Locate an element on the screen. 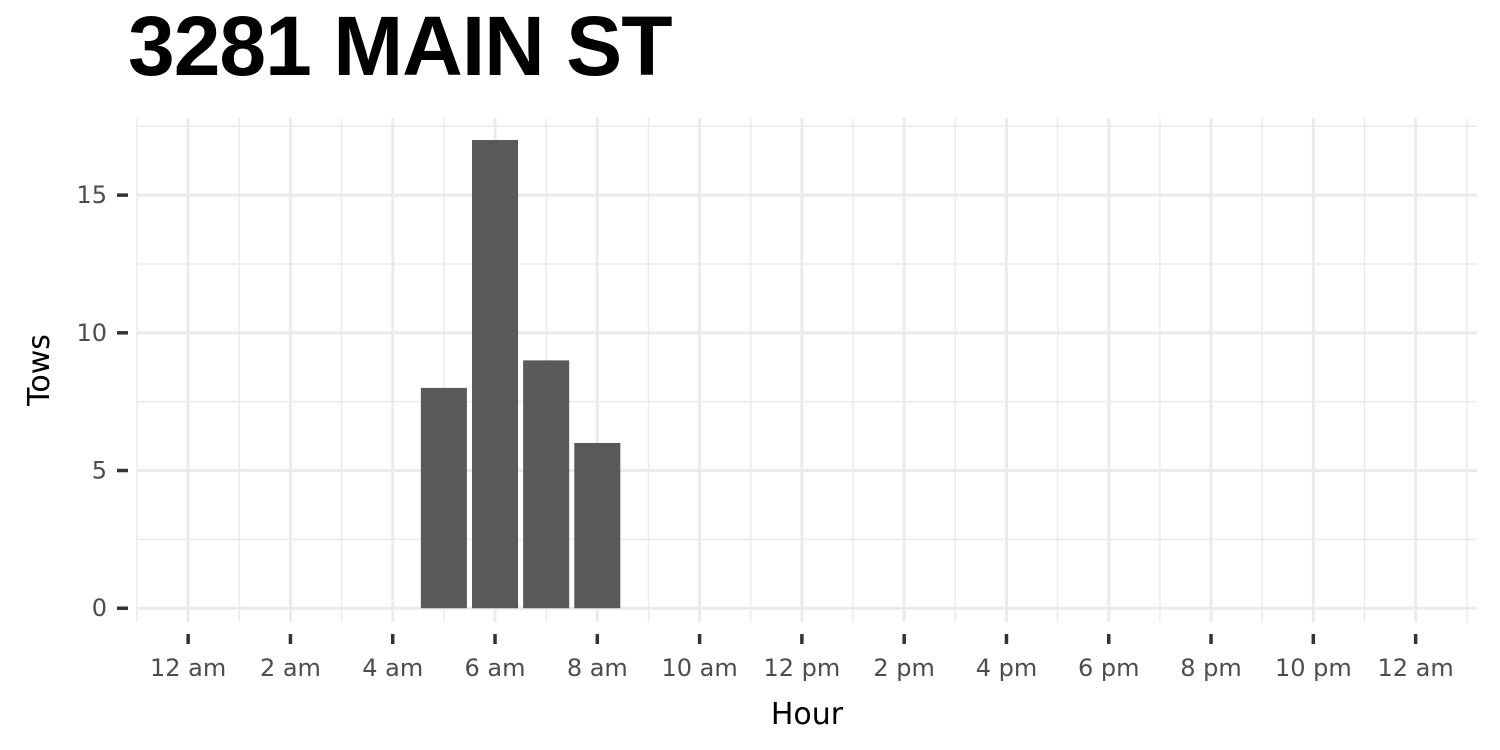 This screenshot has width=1500, height=750. x-tick-label: 8 am is located at coordinates (597, 668).